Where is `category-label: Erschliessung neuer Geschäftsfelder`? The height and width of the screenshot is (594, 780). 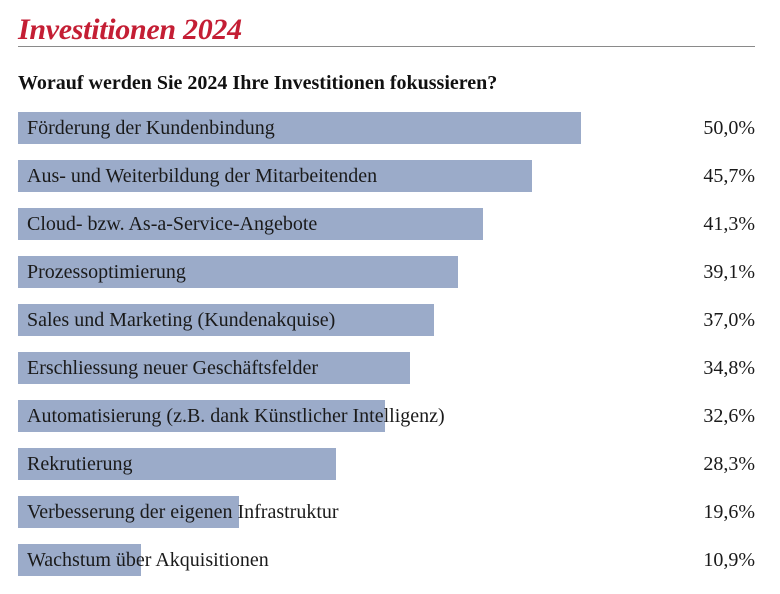 category-label: Erschliessung neuer Geschäftsfelder is located at coordinates (172, 368).